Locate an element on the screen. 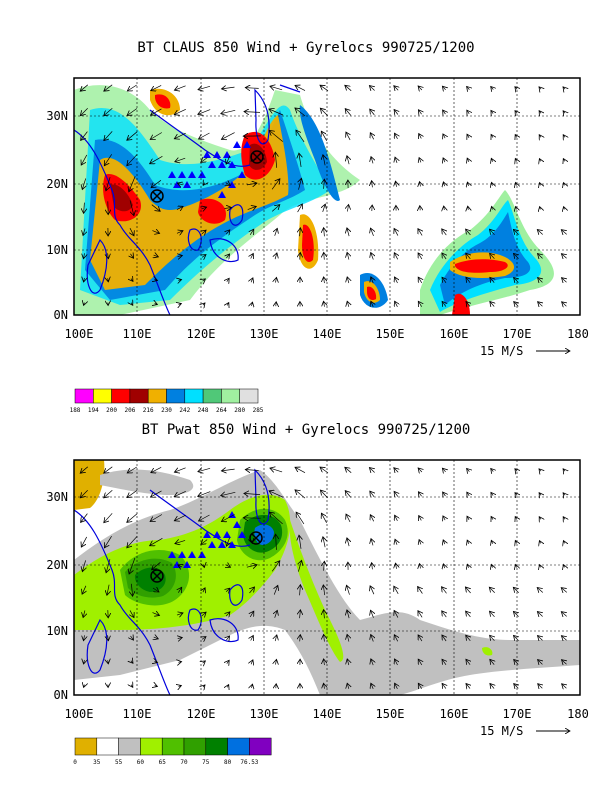 This screenshot has height=792, width=612. lat-tick-label: 10N is located at coordinates (57, 250).